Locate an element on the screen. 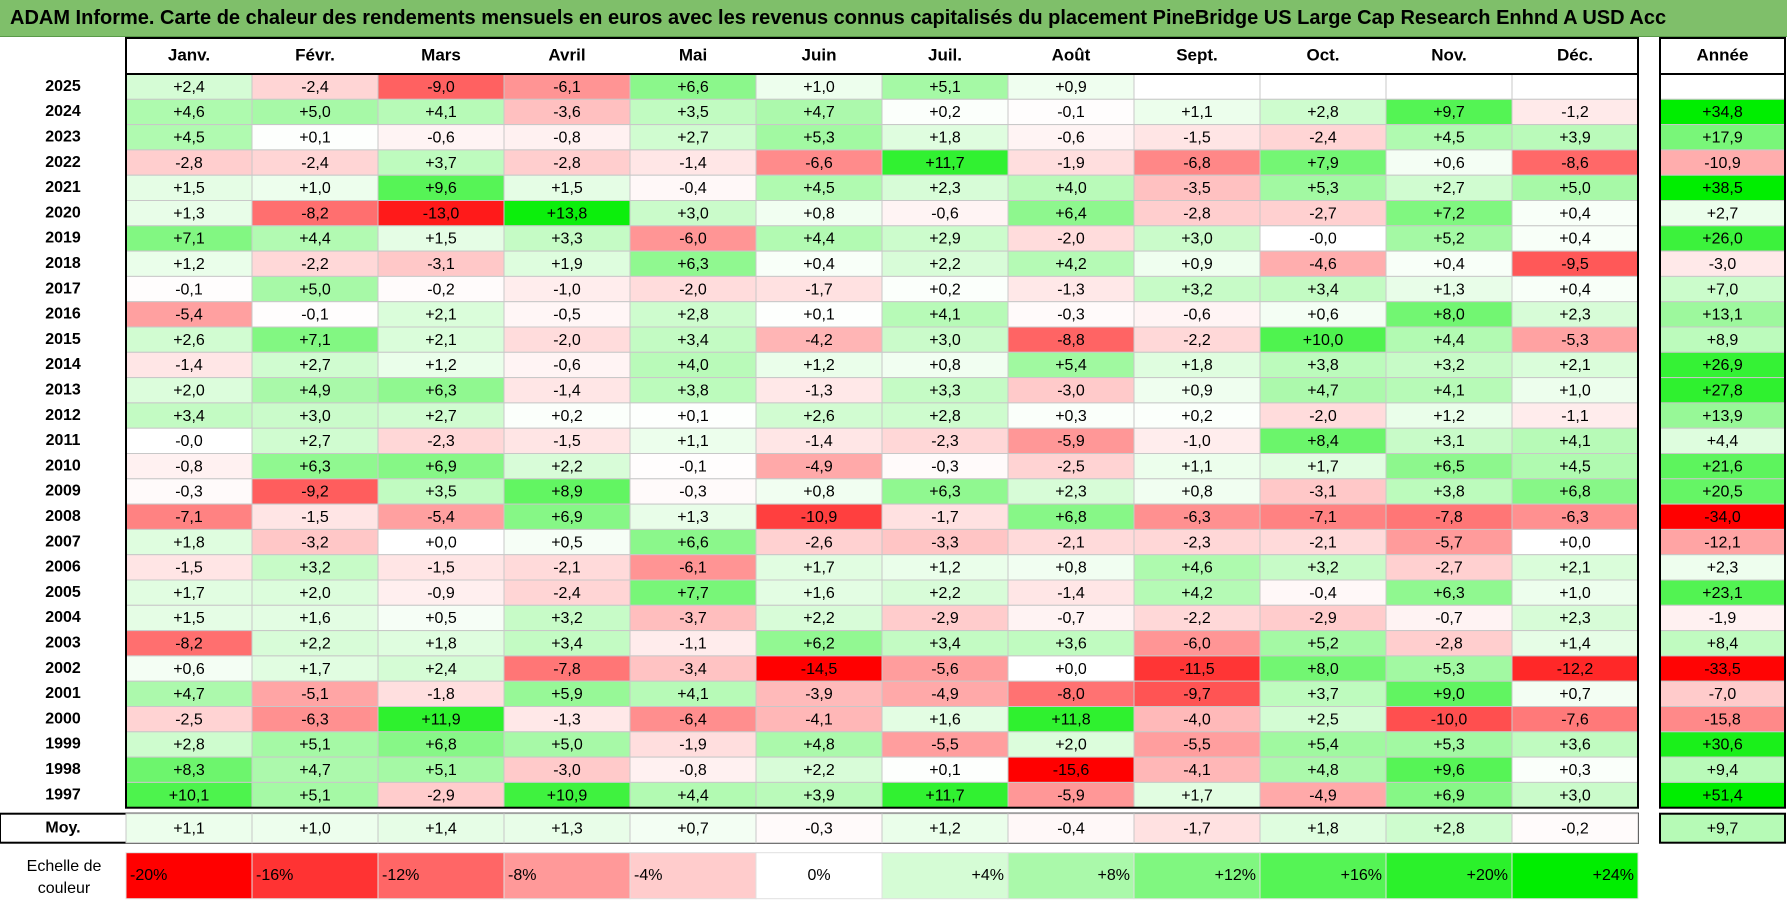  cell-value: -5,4 is located at coordinates (441, 517).